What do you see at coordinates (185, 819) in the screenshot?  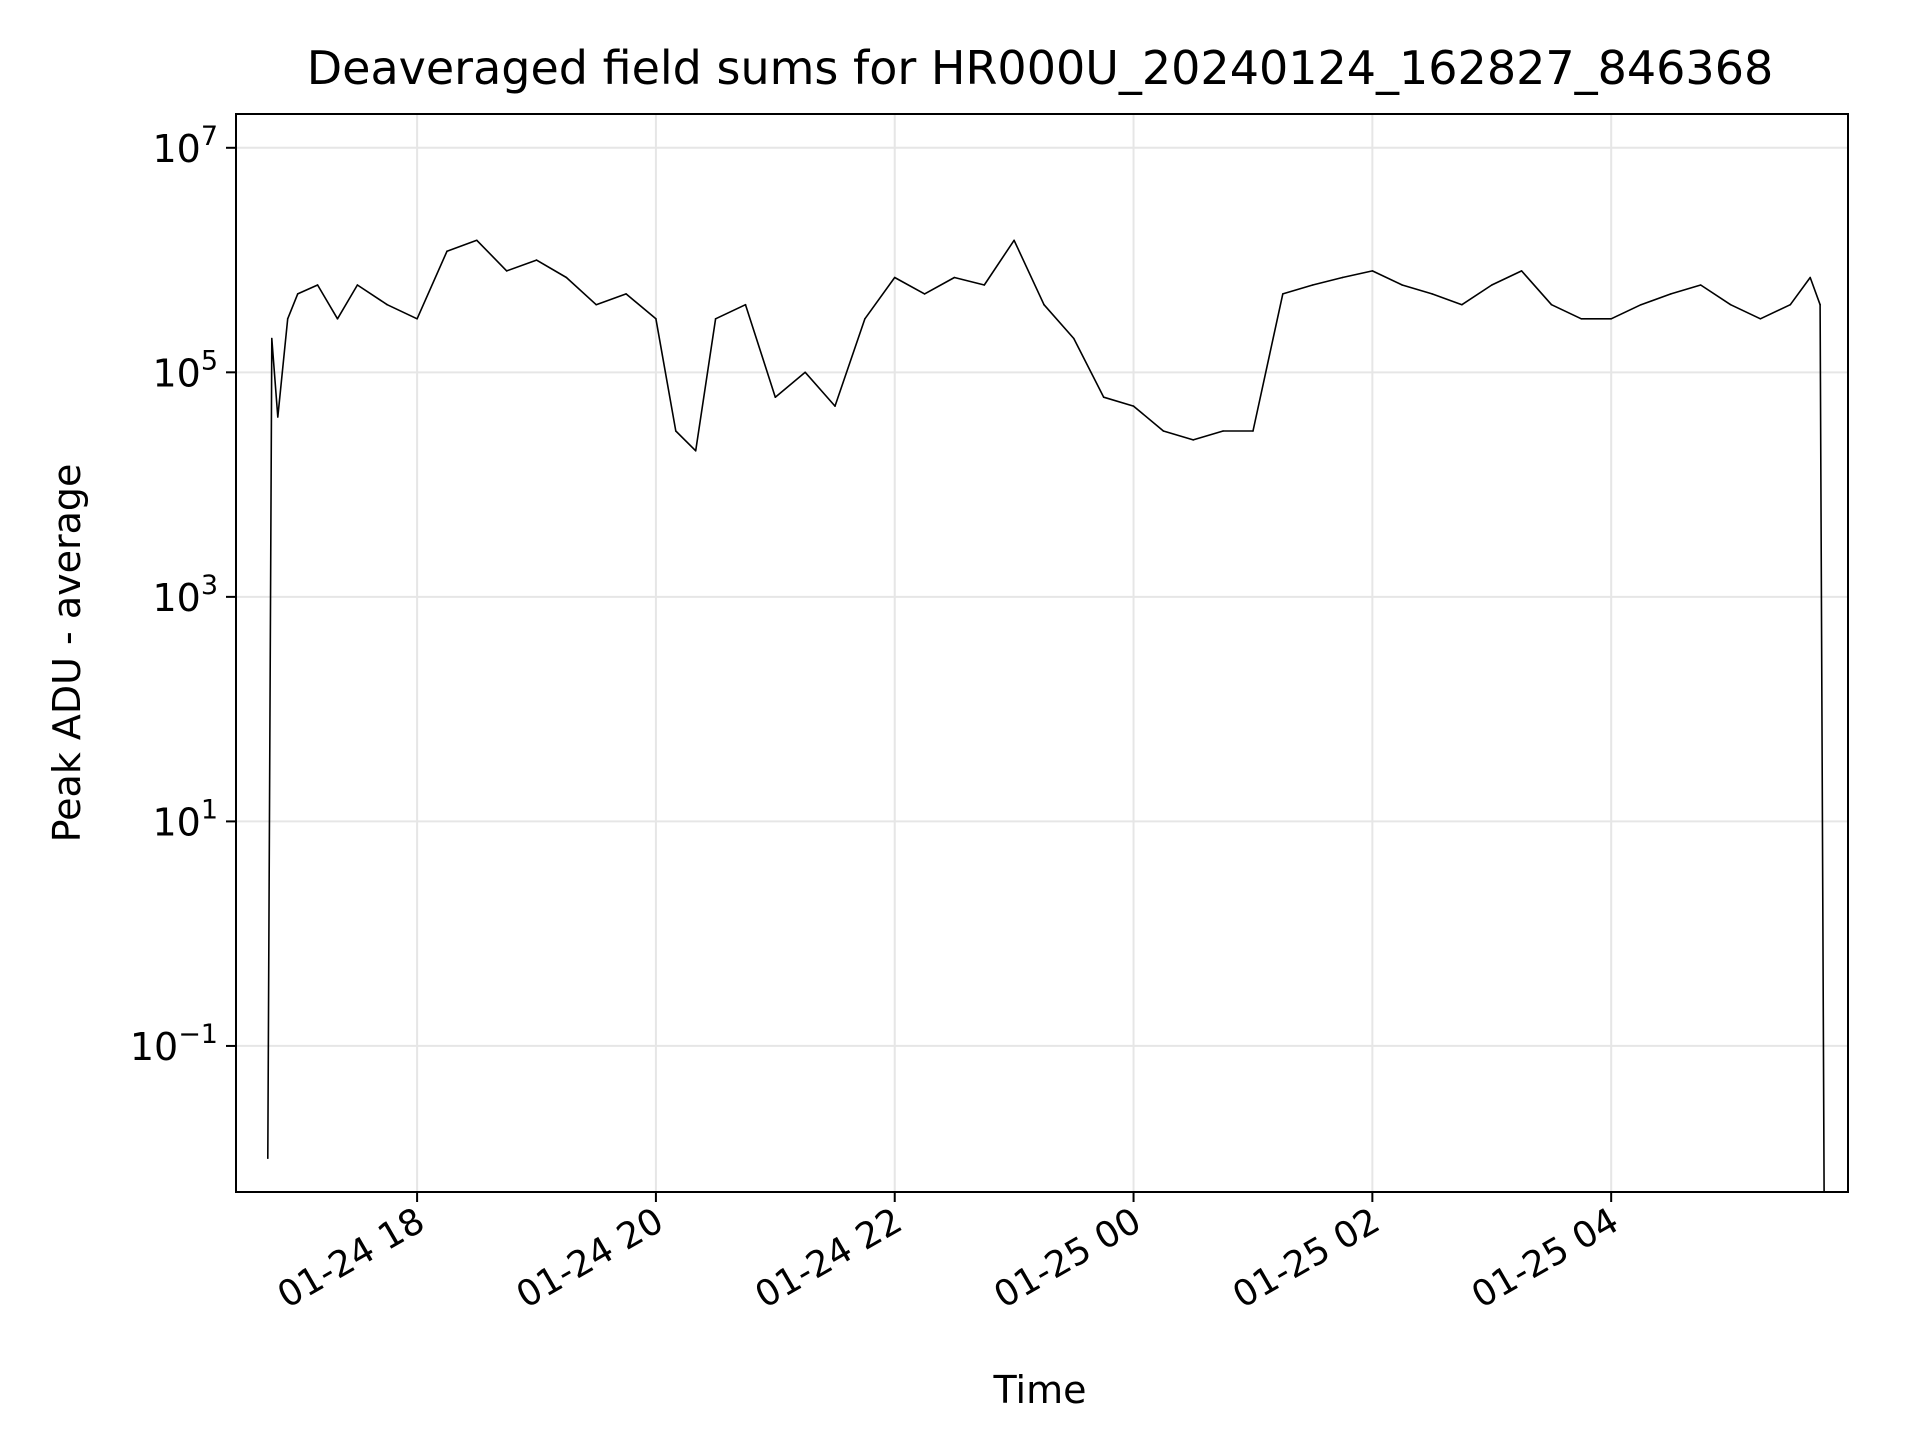 I see `y-tick-label: 10¹` at bounding box center [185, 819].